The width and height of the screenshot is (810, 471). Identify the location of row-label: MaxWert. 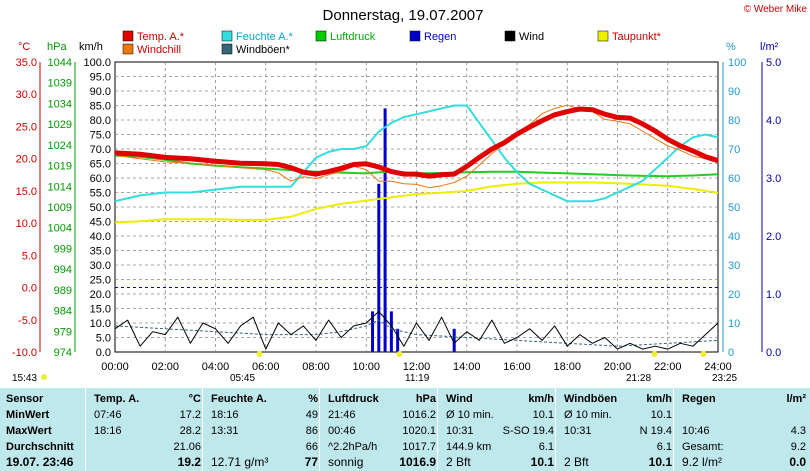
(29, 431).